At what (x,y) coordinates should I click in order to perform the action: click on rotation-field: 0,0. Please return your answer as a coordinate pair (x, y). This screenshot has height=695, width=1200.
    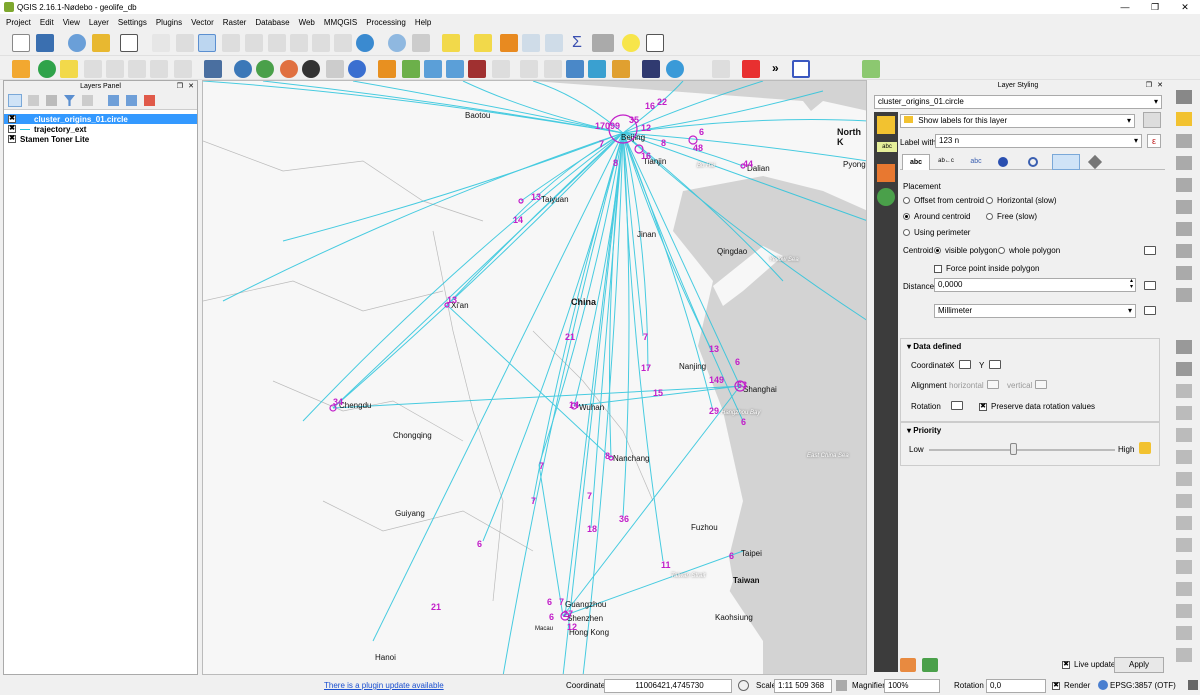
    Looking at the image, I should click on (1016, 686).